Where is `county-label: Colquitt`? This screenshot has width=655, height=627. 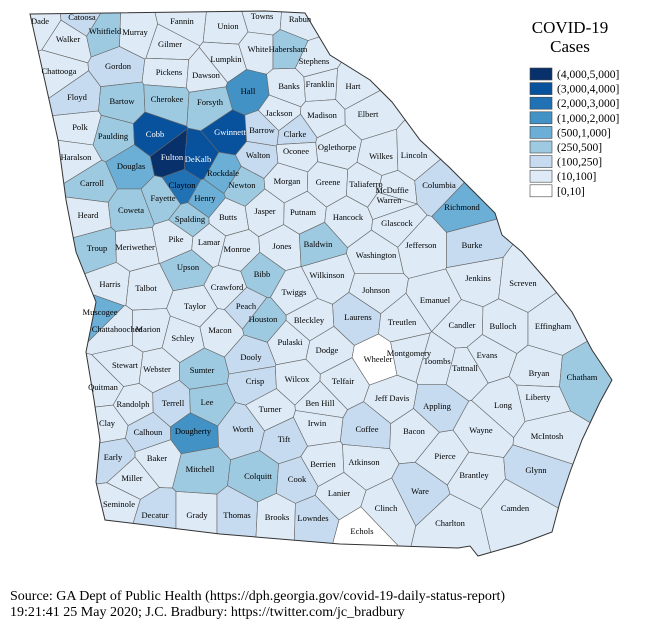 county-label: Colquitt is located at coordinates (258, 476).